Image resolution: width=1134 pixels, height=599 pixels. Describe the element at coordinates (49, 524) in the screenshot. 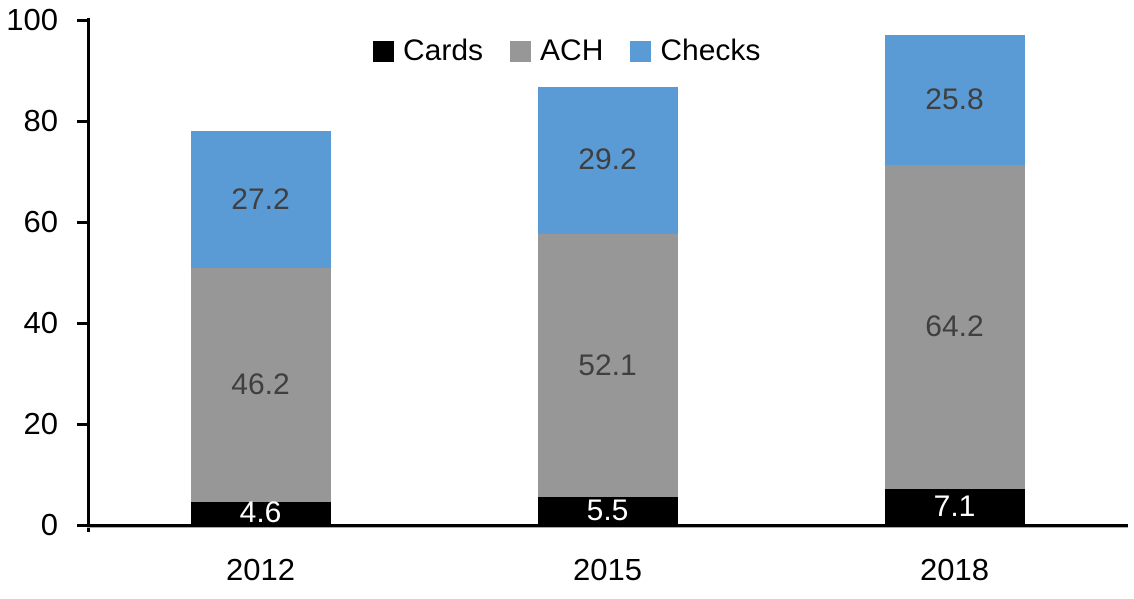

I see `y-tick-label: 0` at that location.